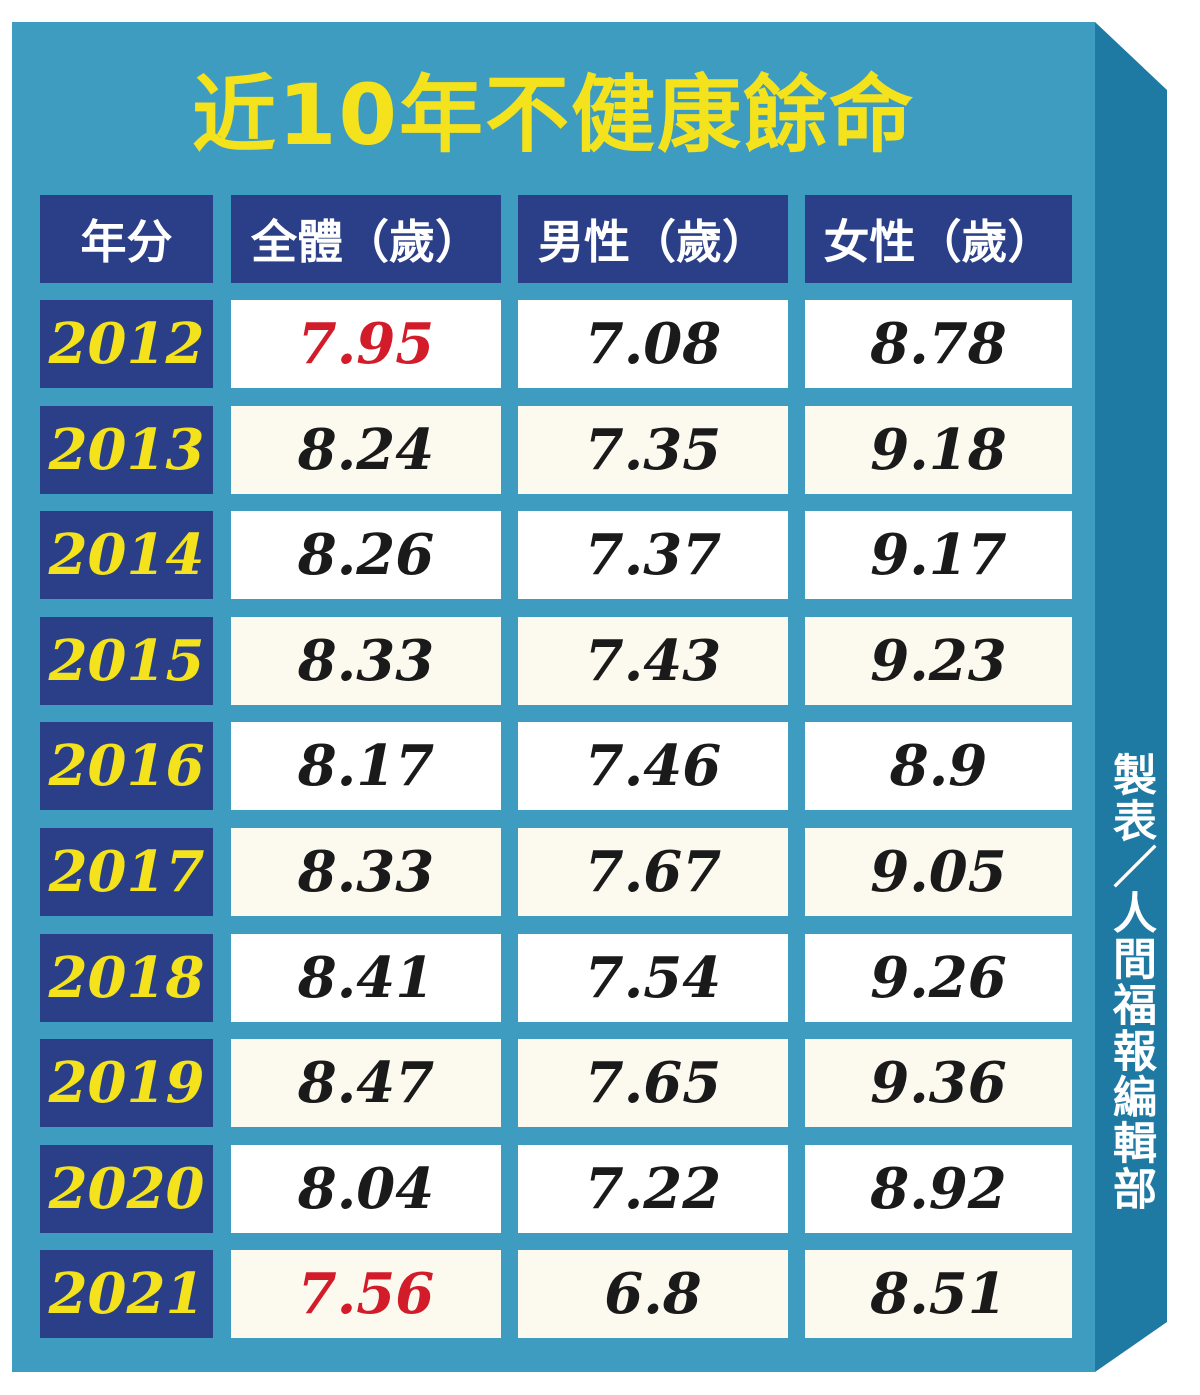  I want to click on title: 近10年不健康餘命, so click(553, 115).